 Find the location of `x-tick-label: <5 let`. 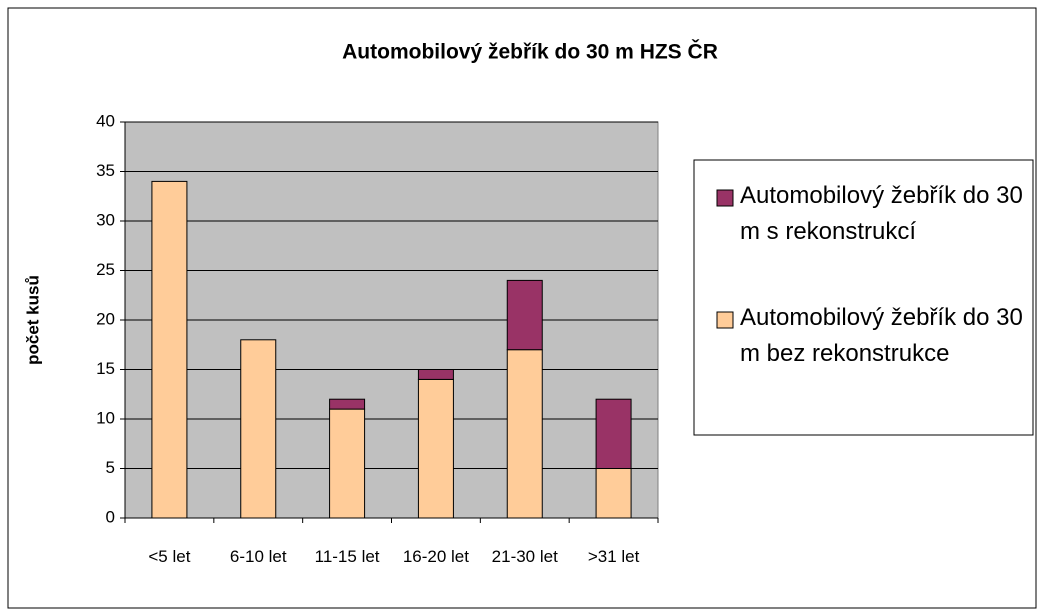

x-tick-label: <5 let is located at coordinates (169, 556).